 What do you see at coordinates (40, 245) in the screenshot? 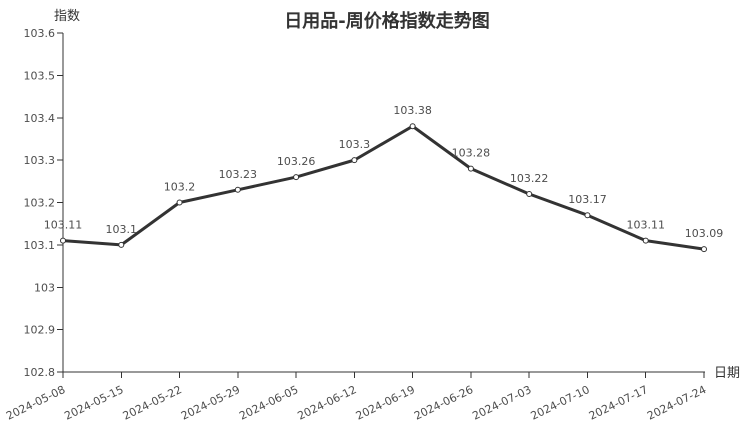
I see `y-tick-label: 103.1` at bounding box center [40, 245].